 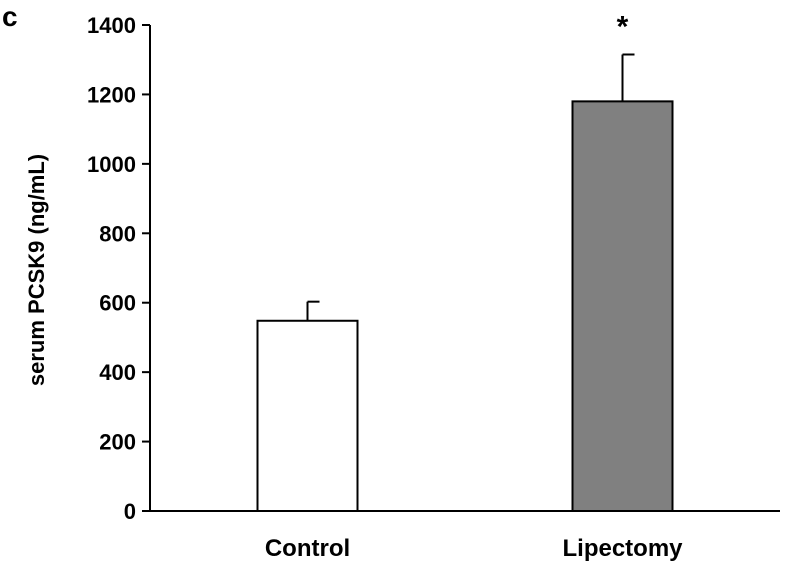 What do you see at coordinates (307, 548) in the screenshot?
I see `category-label: Control` at bounding box center [307, 548].